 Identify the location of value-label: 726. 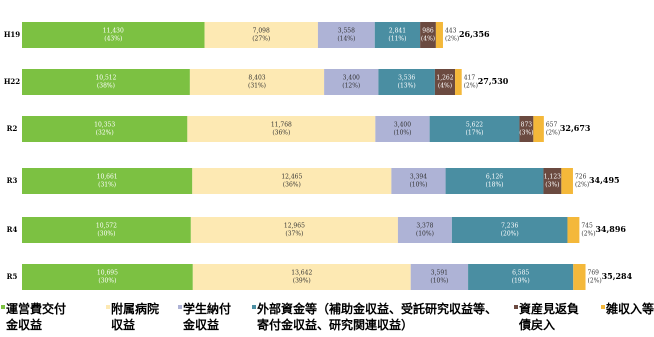
(581, 177).